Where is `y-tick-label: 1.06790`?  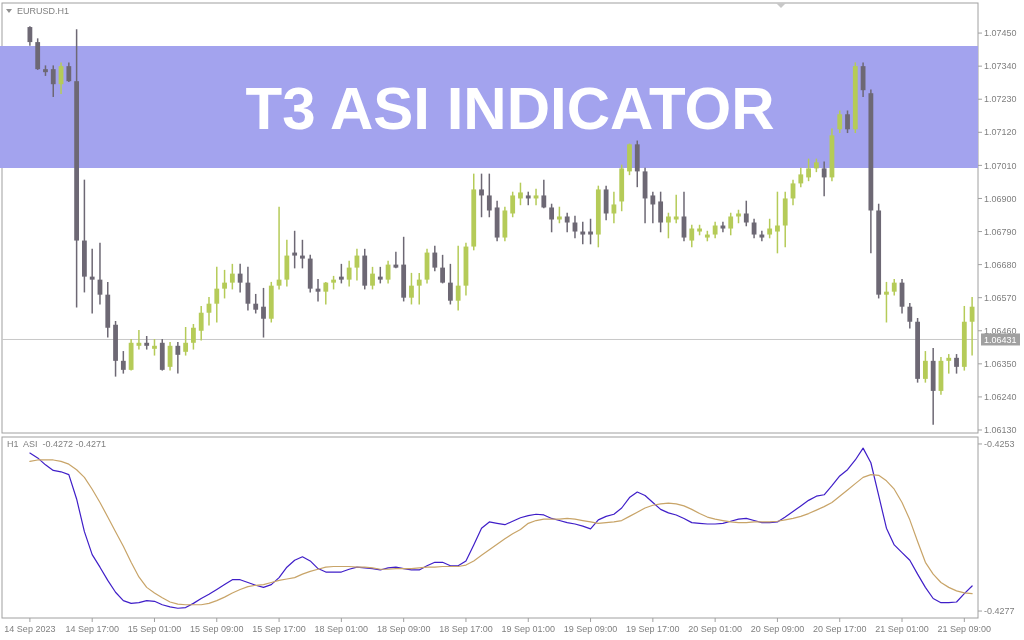
y-tick-label: 1.06790 is located at coordinates (1000, 231).